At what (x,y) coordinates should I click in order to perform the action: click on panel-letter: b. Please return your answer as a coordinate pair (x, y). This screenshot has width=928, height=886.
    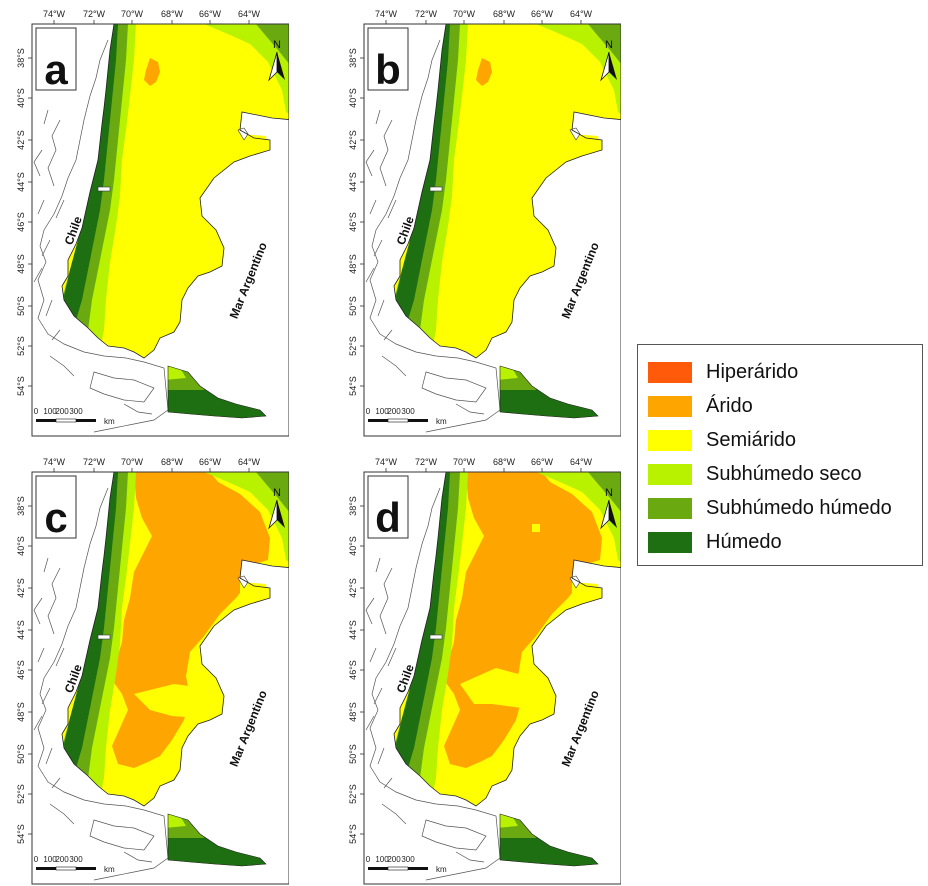
    Looking at the image, I should click on (388, 69).